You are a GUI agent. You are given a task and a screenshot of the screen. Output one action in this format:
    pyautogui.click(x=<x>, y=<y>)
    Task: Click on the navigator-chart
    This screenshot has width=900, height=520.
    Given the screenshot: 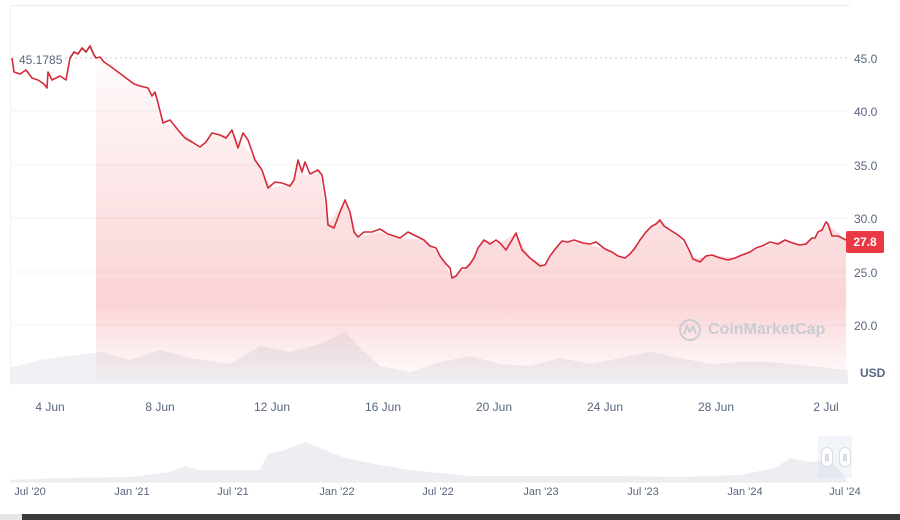 What is the action you would take?
    pyautogui.click(x=450, y=457)
    